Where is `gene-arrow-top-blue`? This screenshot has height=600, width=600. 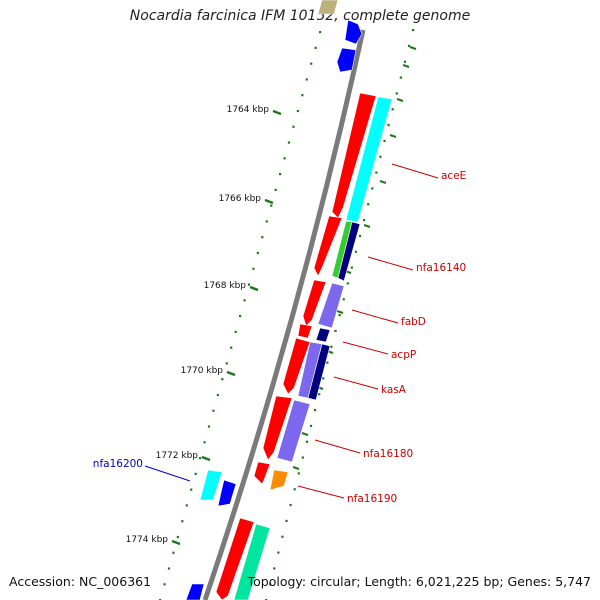
gene-arrow-top-blue is located at coordinates (353, 32).